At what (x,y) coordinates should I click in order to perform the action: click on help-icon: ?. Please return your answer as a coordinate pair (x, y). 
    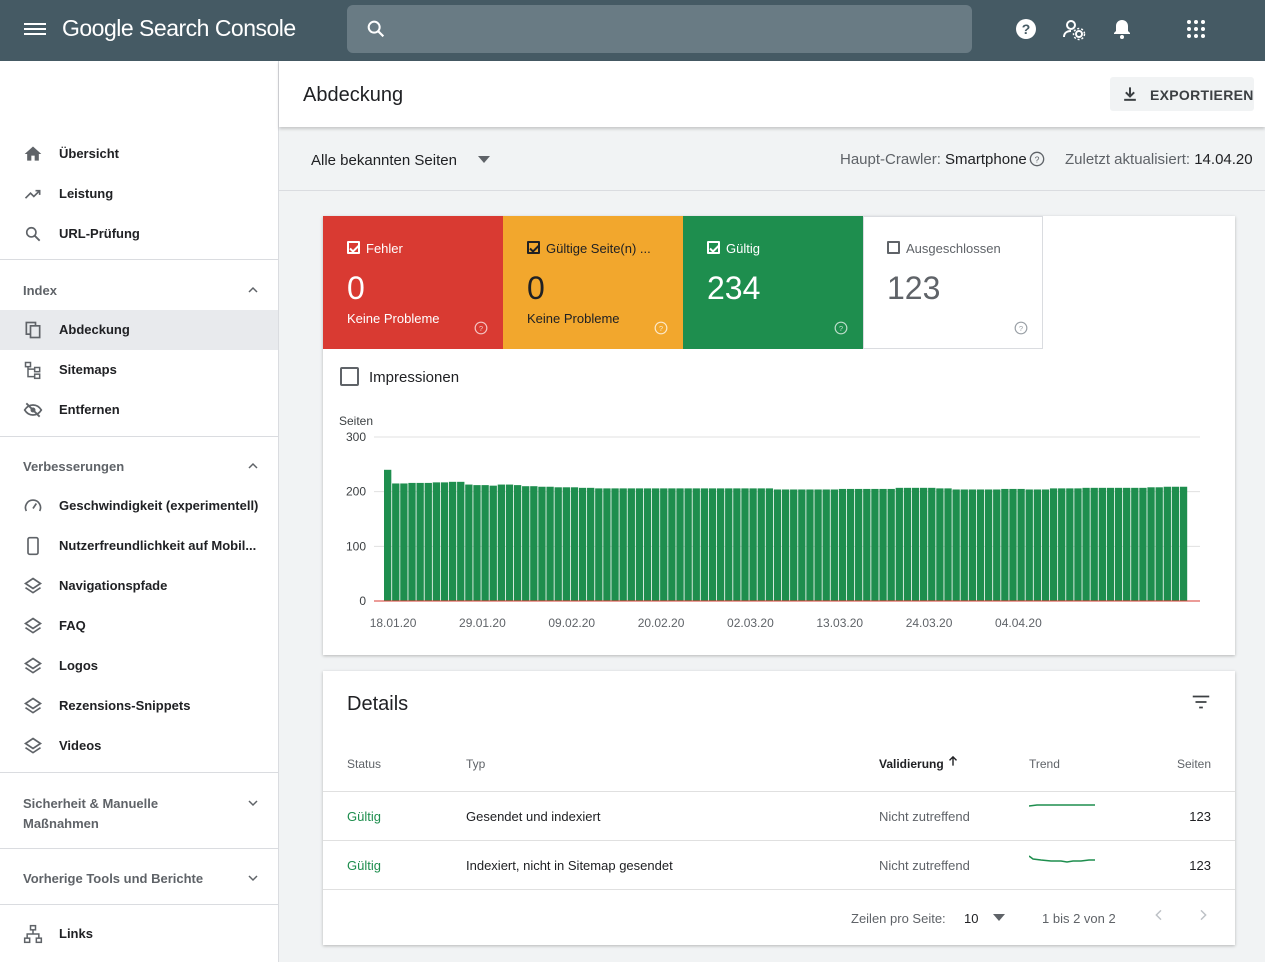
    Looking at the image, I should click on (1026, 29).